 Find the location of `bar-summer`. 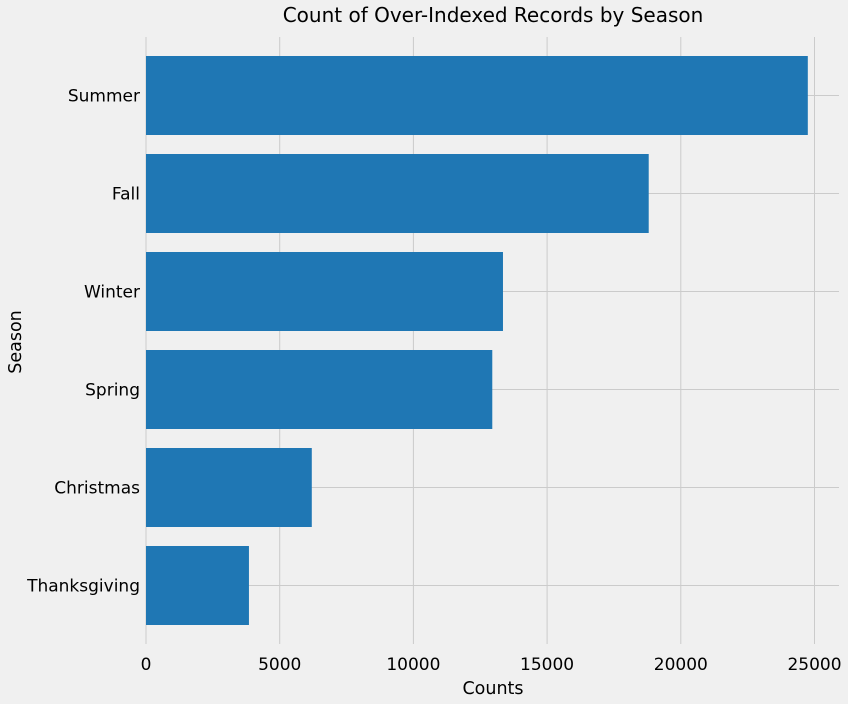

bar-summer is located at coordinates (477, 95).